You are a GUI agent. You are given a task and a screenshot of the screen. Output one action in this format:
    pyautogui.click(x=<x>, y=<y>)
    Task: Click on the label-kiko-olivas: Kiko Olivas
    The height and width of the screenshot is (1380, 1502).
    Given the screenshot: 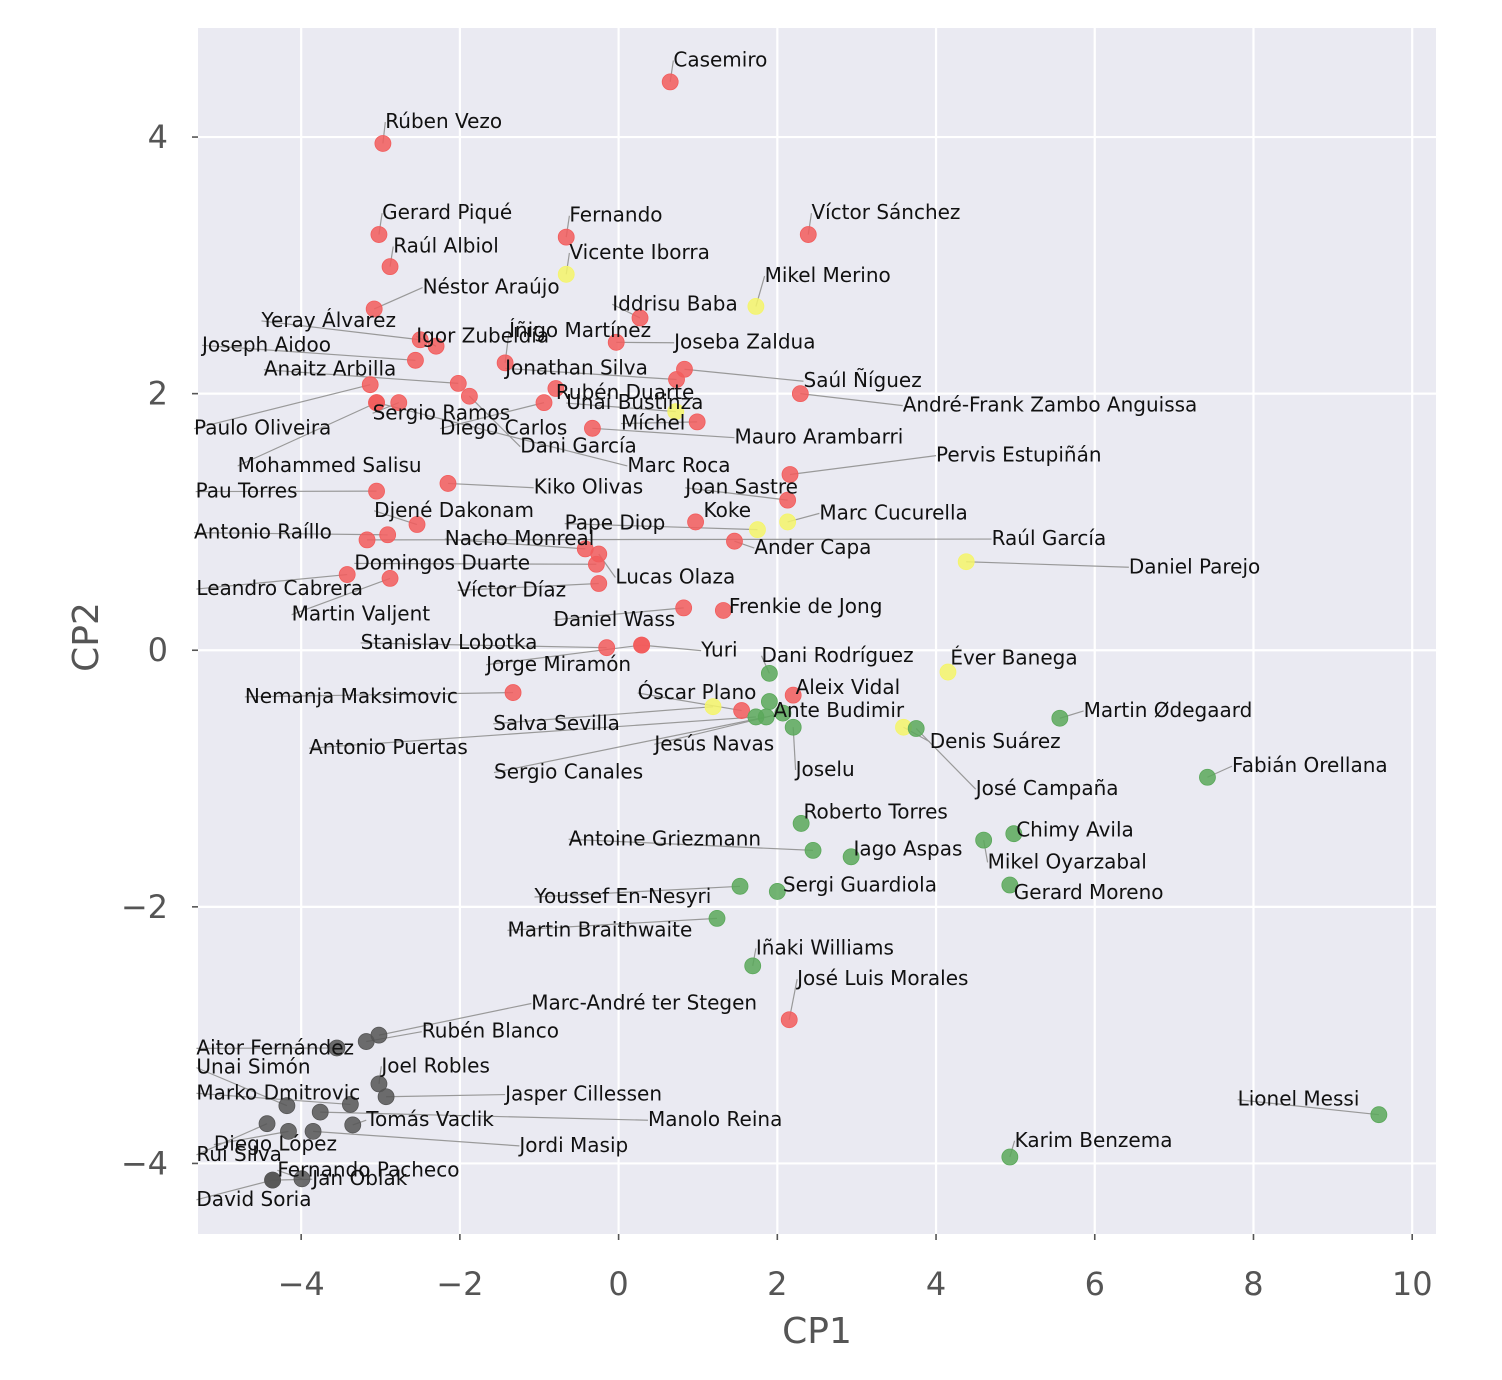 What is the action you would take?
    pyautogui.click(x=589, y=487)
    